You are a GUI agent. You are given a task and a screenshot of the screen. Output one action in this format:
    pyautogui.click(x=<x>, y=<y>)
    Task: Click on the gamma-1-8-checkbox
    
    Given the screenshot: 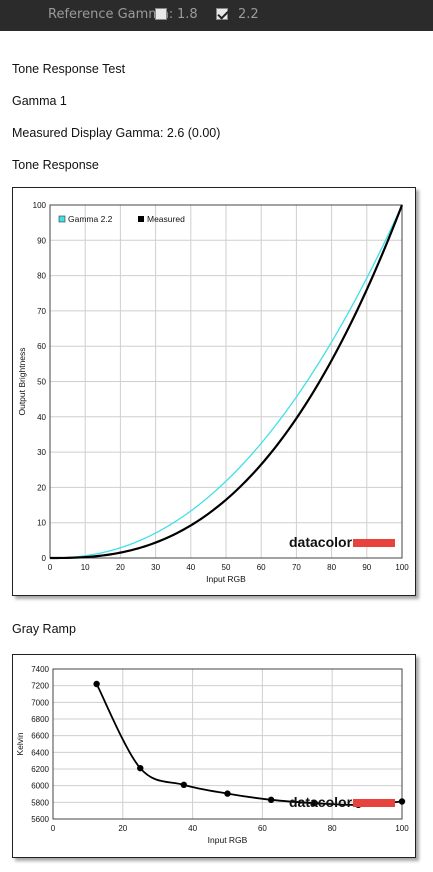 What is the action you would take?
    pyautogui.click(x=161, y=14)
    